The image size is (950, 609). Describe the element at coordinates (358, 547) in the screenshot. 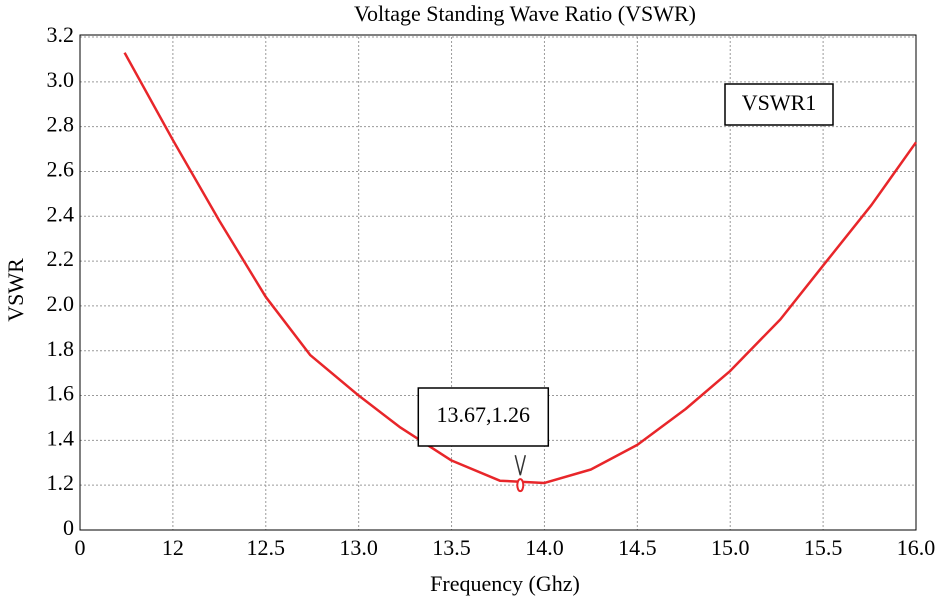

I see `x-tick-label: 13.0` at that location.